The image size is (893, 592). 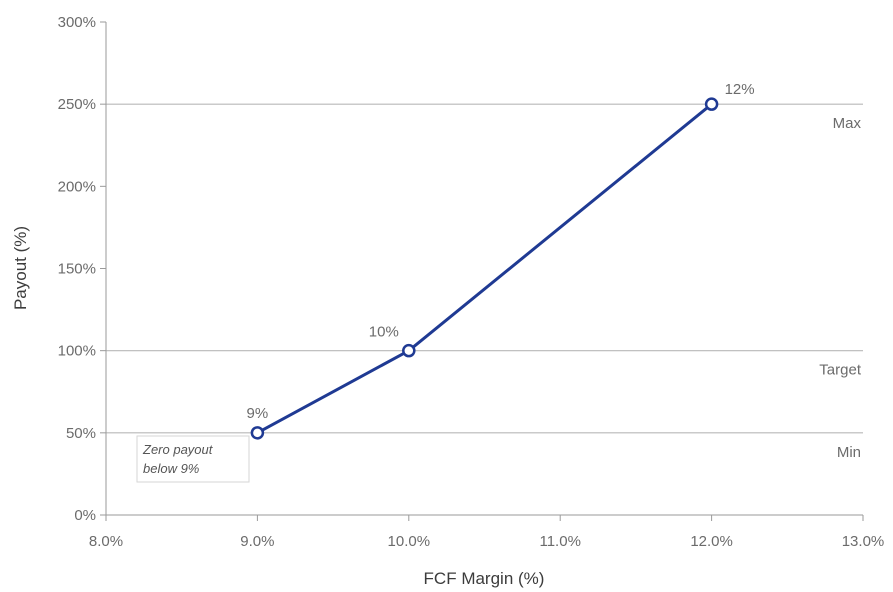 I want to click on y-tick-label: 150%, so click(x=77, y=269).